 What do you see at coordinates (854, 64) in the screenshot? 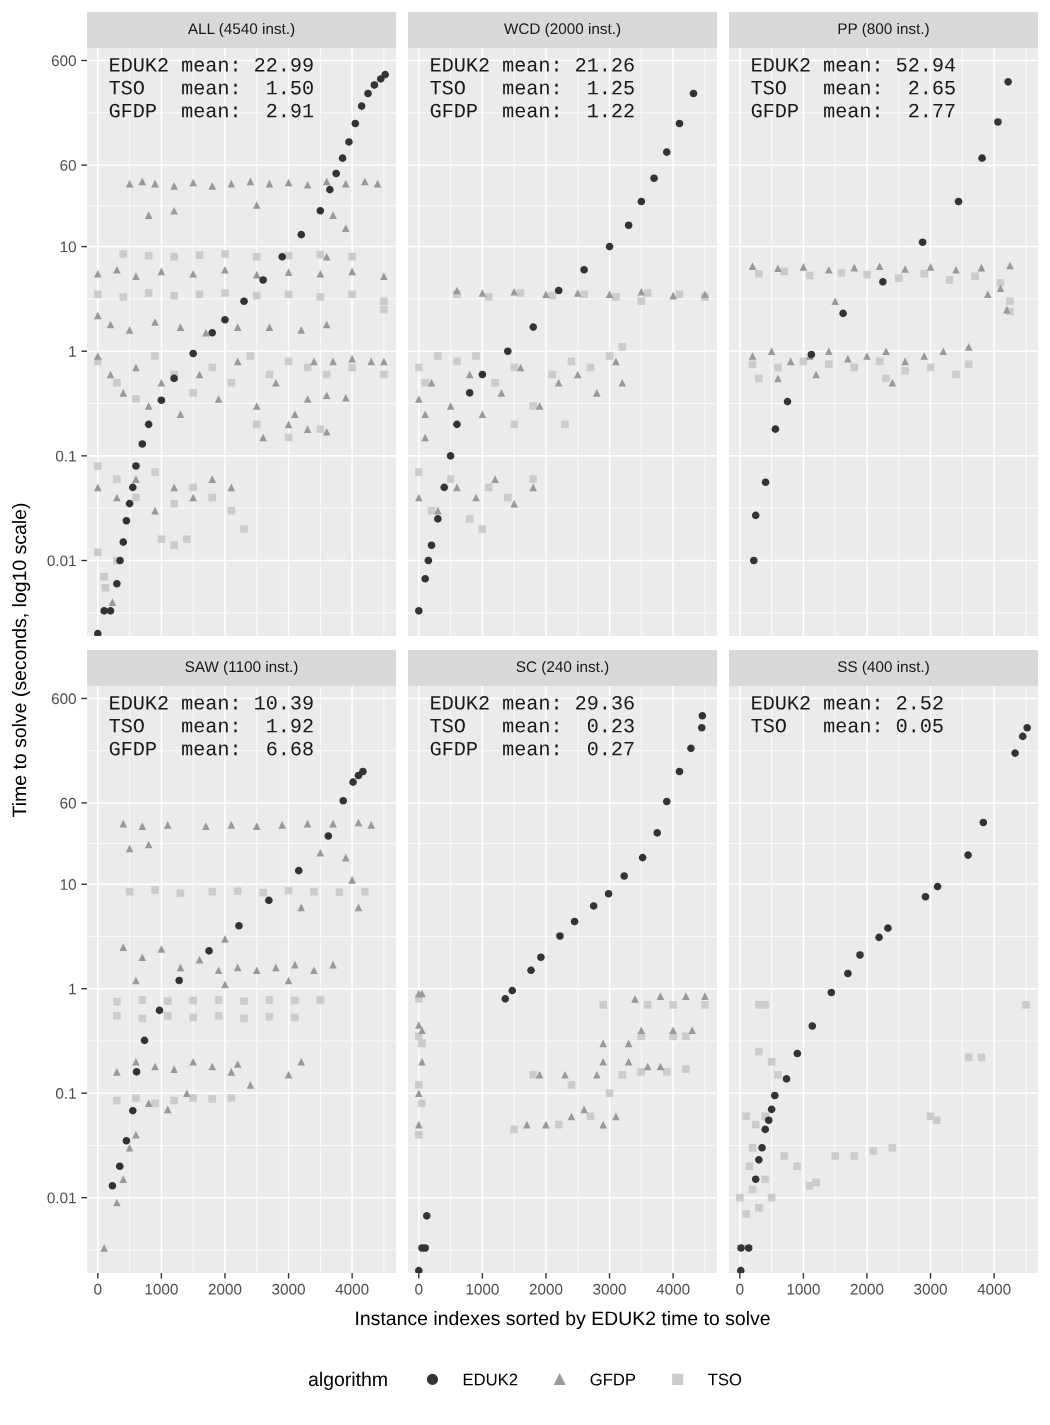
I see `annotation: EDUK2 mean: 52.94` at bounding box center [854, 64].